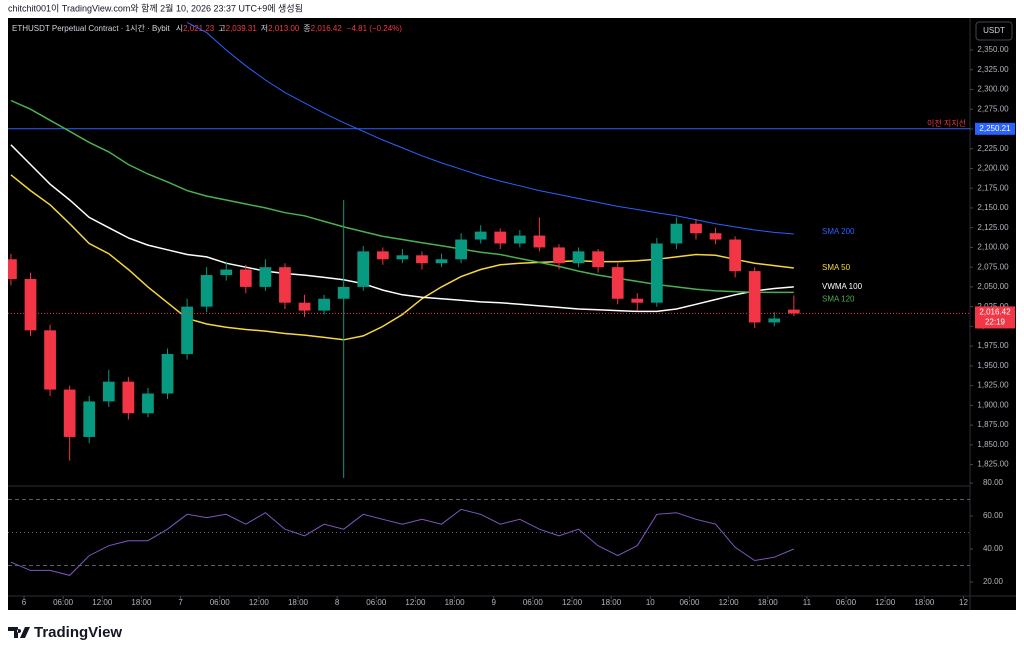  Describe the element at coordinates (993, 365) in the screenshot. I see `y-tick-label: 1,950.00` at that location.